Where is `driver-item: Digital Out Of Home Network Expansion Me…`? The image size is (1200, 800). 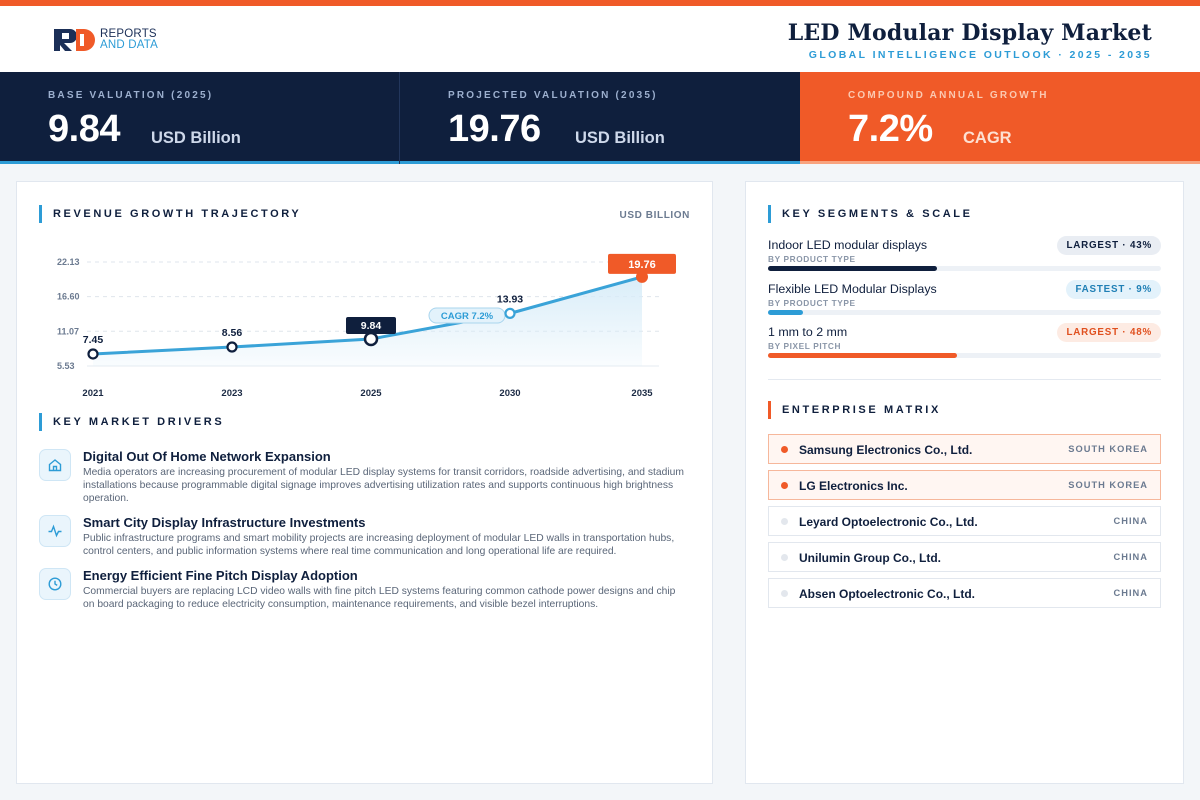
driver-item: Digital Out Of Home Network Expansion Me… is located at coordinates (364, 479).